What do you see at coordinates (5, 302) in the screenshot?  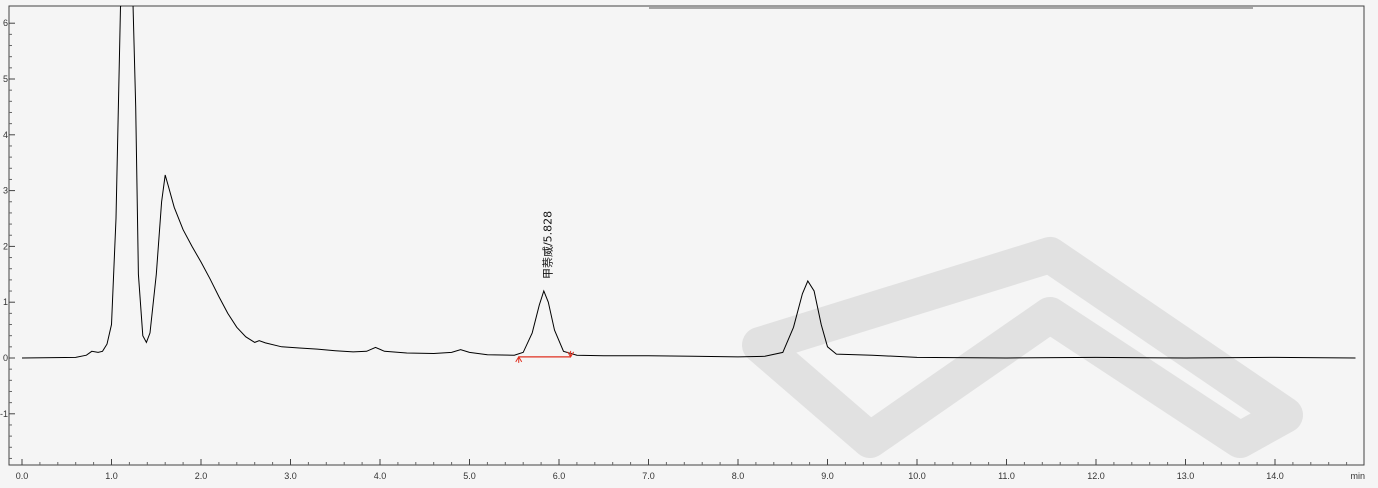 I see `y-tick-label: 1` at bounding box center [5, 302].